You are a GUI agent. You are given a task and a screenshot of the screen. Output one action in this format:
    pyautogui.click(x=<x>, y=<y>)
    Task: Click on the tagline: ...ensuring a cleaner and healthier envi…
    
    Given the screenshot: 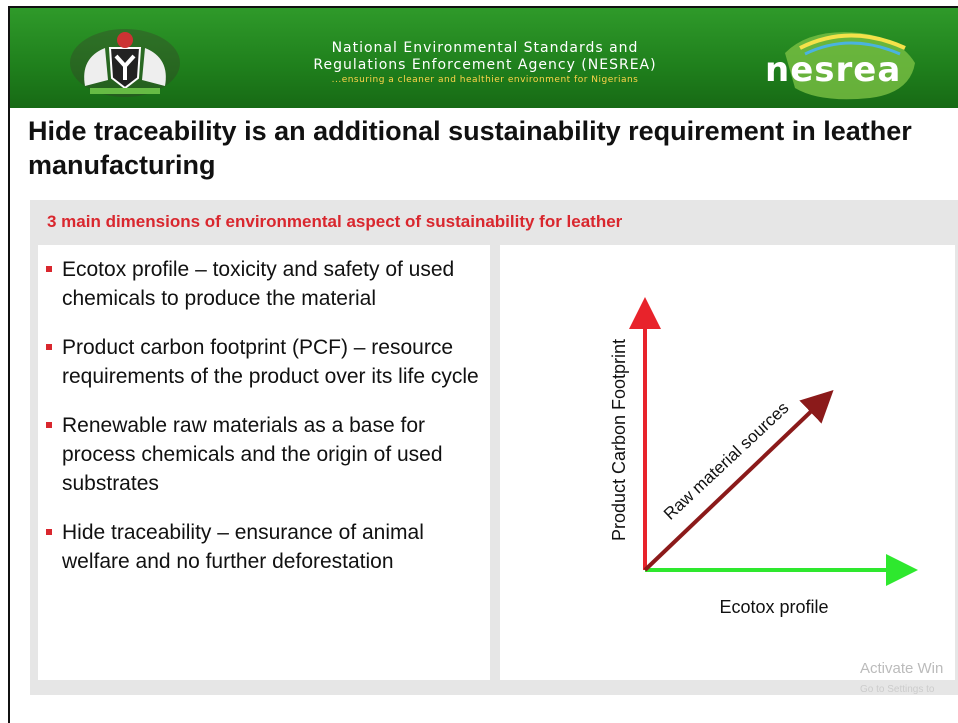 What is the action you would take?
    pyautogui.click(x=485, y=80)
    